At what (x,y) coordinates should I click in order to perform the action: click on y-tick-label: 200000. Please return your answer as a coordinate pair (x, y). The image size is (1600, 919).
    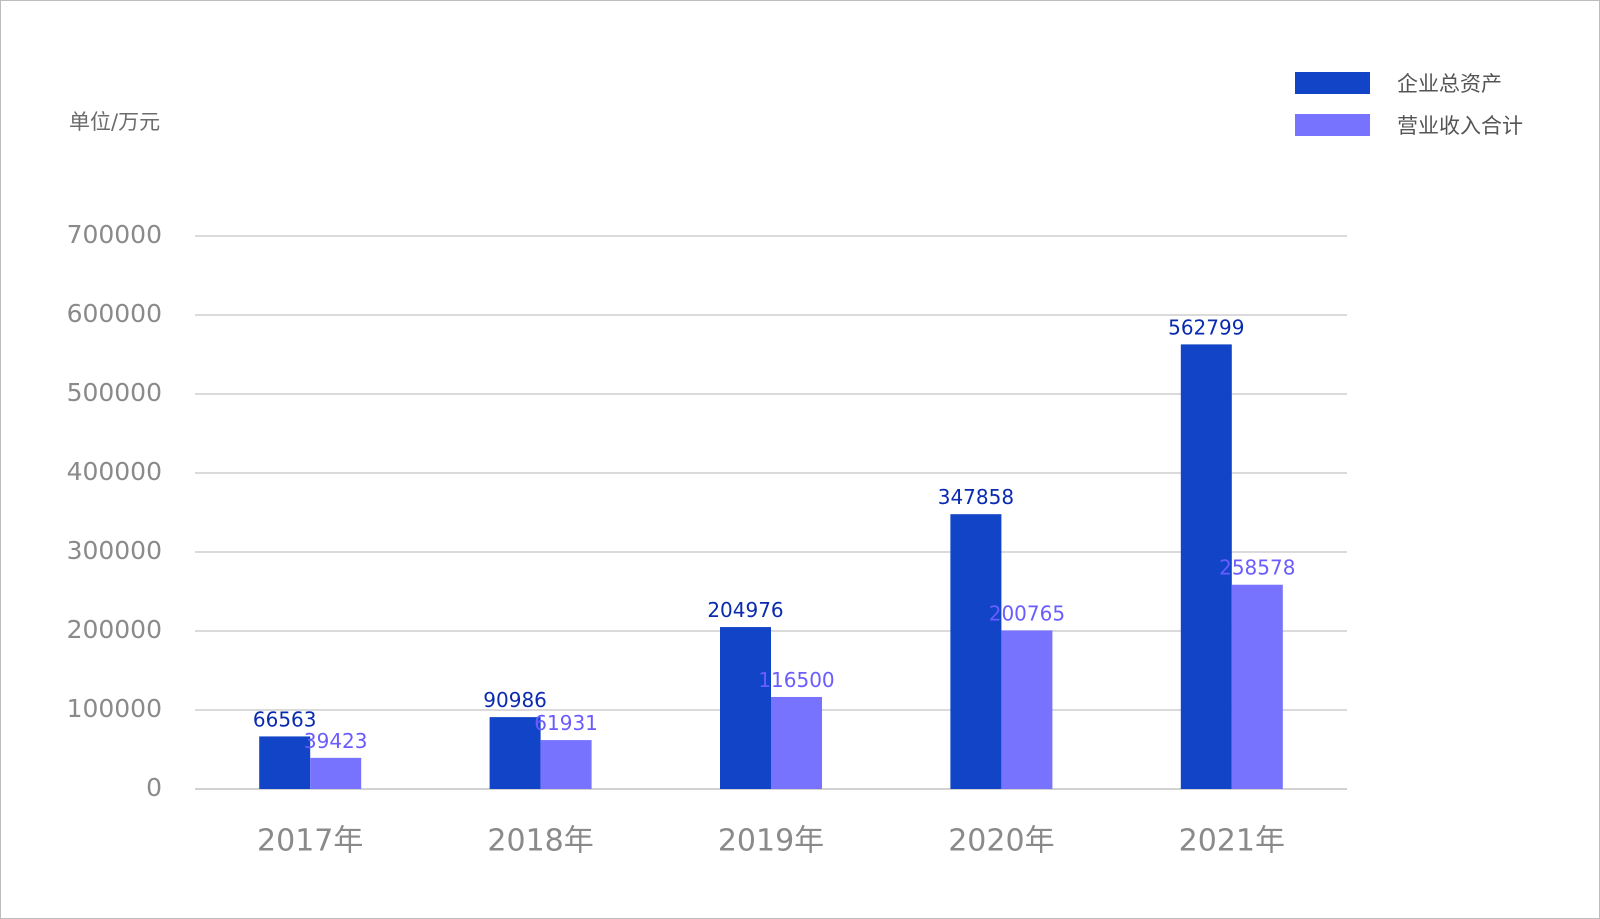
    Looking at the image, I should click on (114, 629).